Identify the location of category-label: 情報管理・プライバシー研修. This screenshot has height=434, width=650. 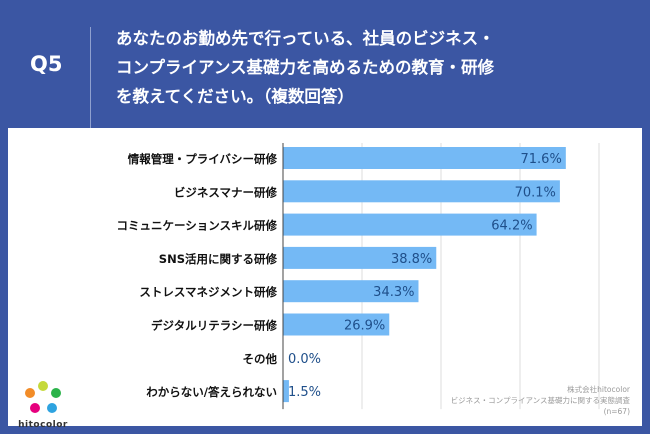
(202, 159).